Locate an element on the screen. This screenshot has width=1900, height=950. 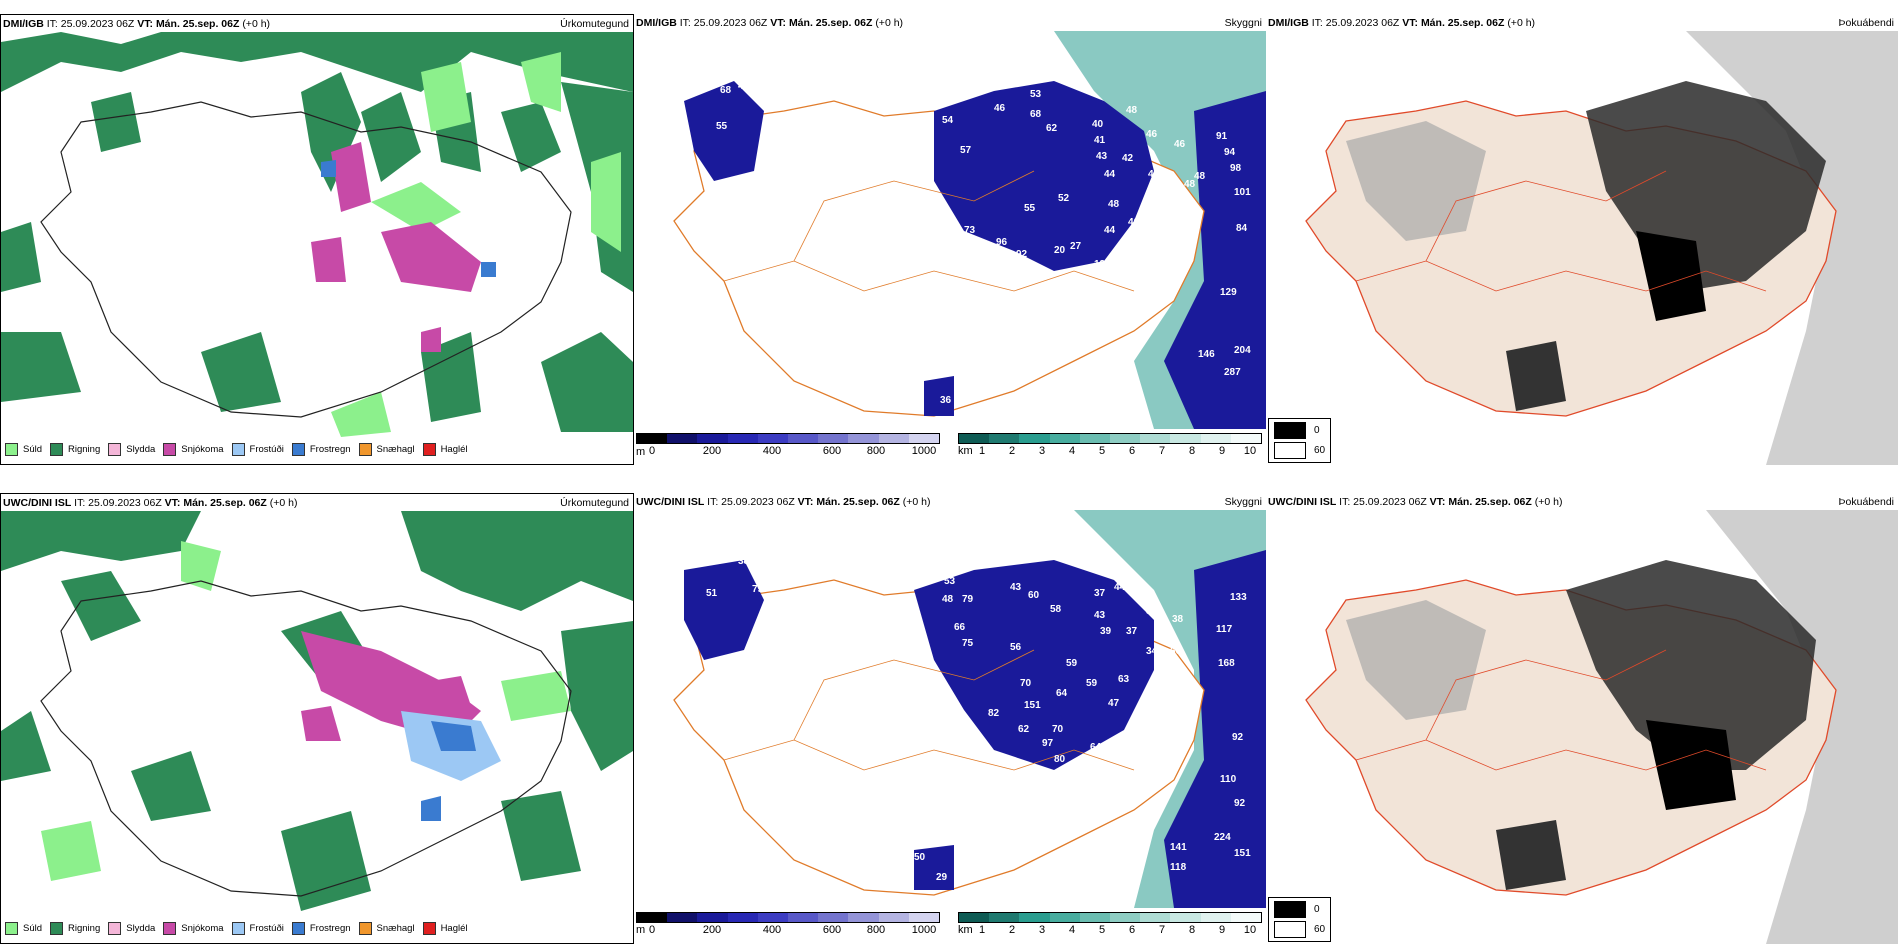
legend-label: Frostúði is located at coordinates (266, 928).